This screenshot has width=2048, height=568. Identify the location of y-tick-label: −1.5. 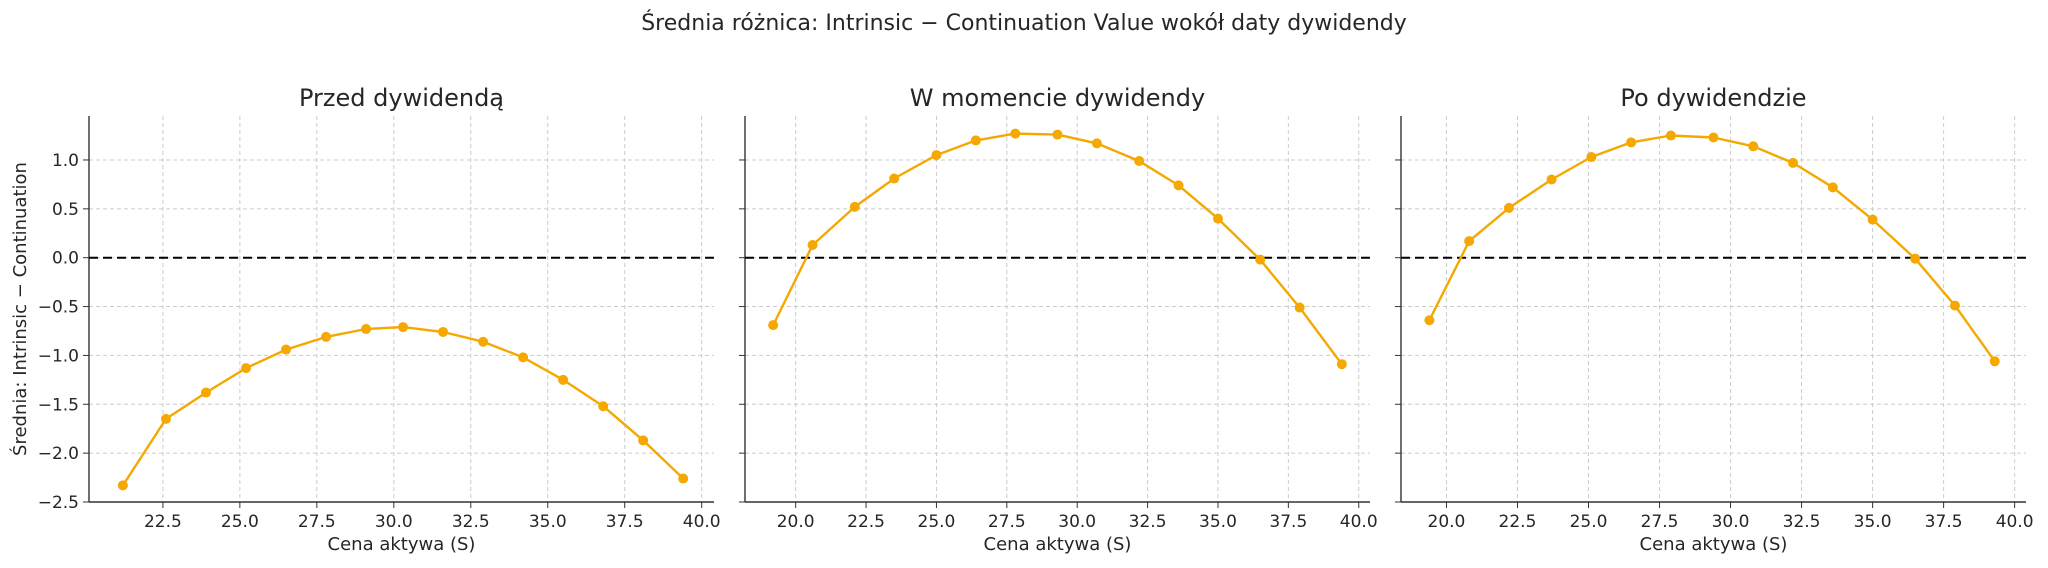
(58, 405).